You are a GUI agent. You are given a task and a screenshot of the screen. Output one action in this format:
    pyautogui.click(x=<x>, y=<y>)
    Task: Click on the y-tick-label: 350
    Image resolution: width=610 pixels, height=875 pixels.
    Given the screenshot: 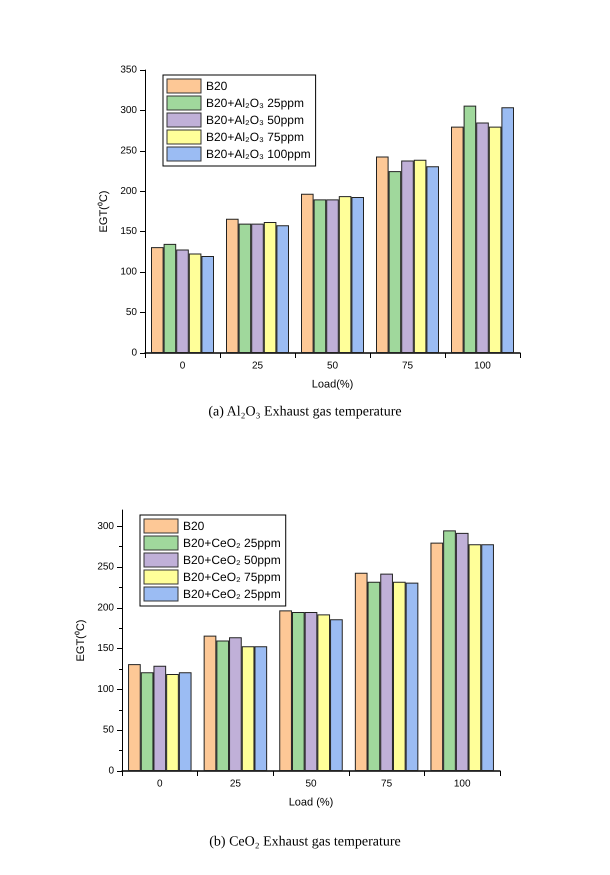 What is the action you would take?
    pyautogui.click(x=129, y=70)
    